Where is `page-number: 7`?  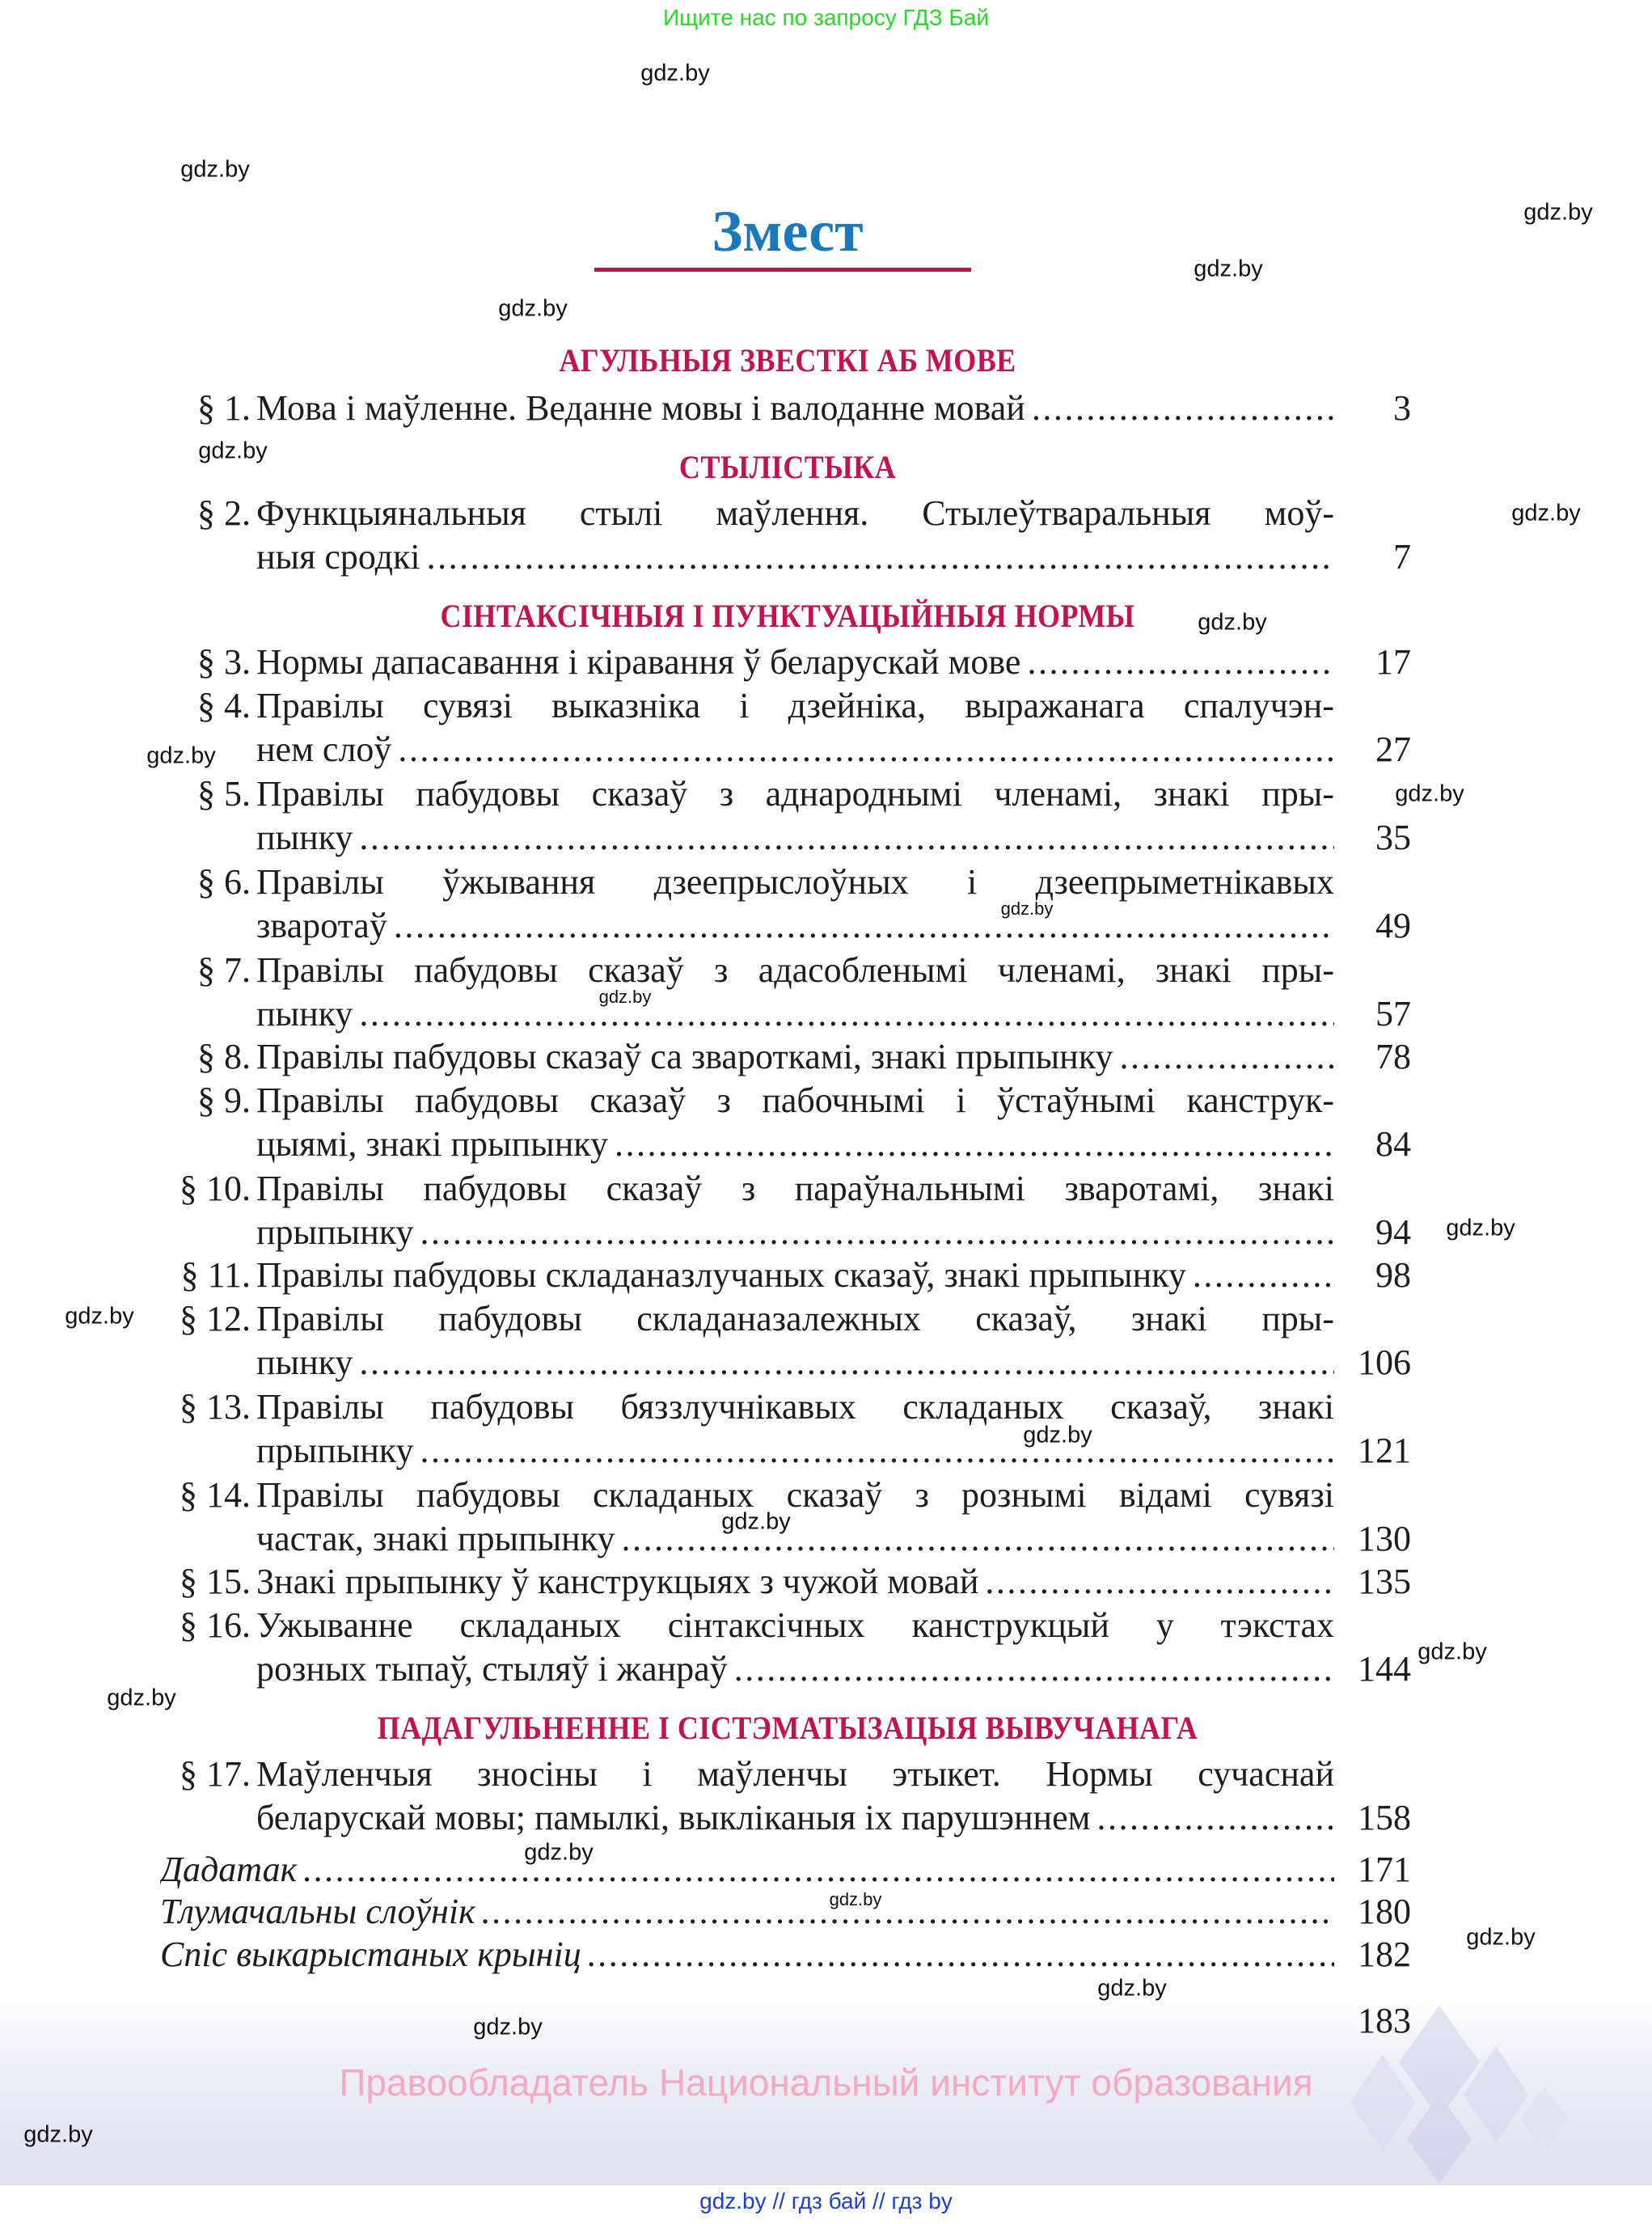 page-number: 7 is located at coordinates (1402, 557).